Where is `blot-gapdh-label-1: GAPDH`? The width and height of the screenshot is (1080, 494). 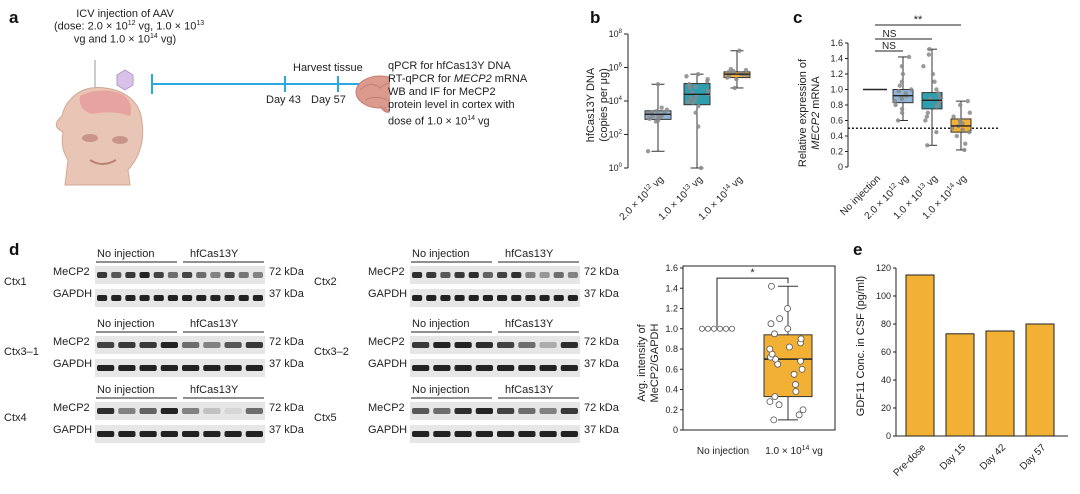
blot-gapdh-label-1: GAPDH is located at coordinates (388, 294).